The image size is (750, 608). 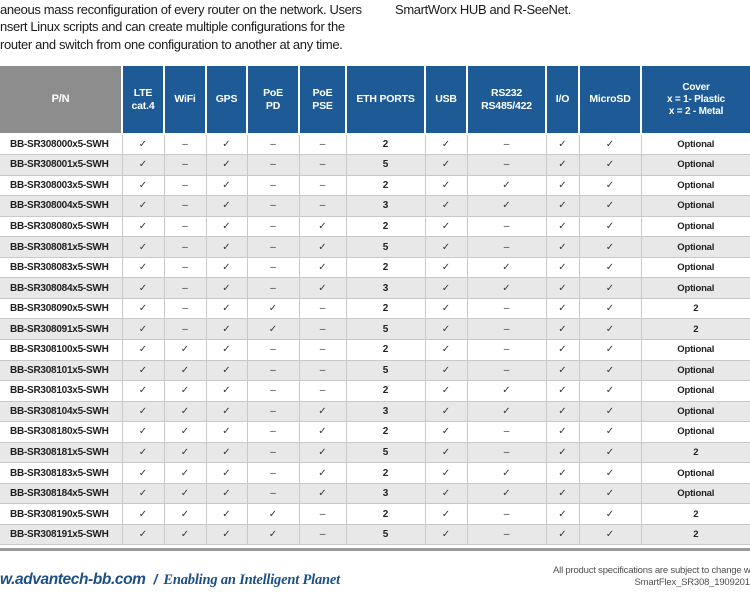 What do you see at coordinates (61, 247) in the screenshot?
I see `pn-cell: BB-SR308081x5-SWH` at bounding box center [61, 247].